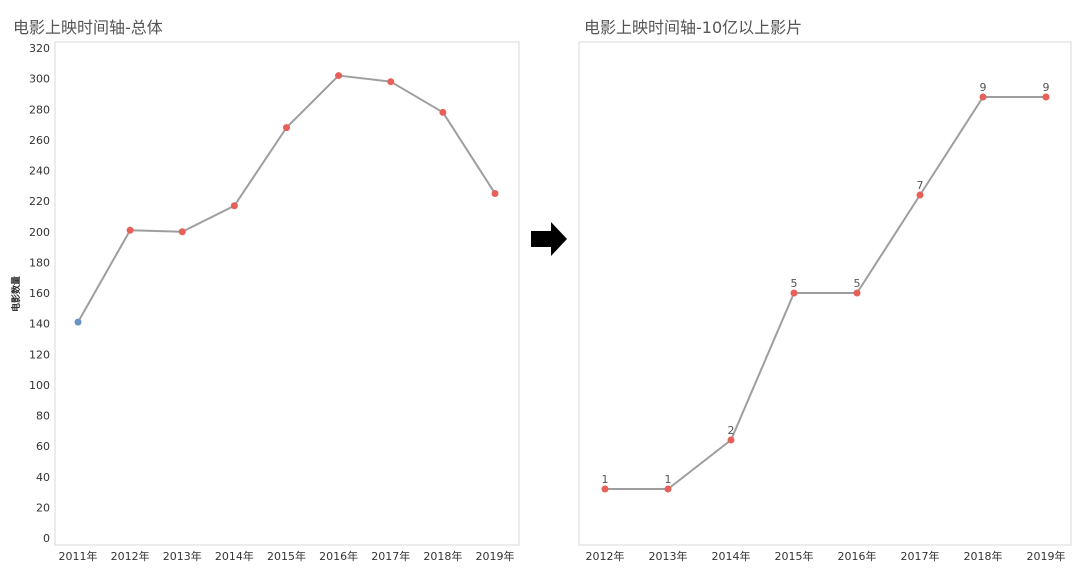 The image size is (1080, 574). I want to click on y-tick-label-left: 0, so click(46, 538).